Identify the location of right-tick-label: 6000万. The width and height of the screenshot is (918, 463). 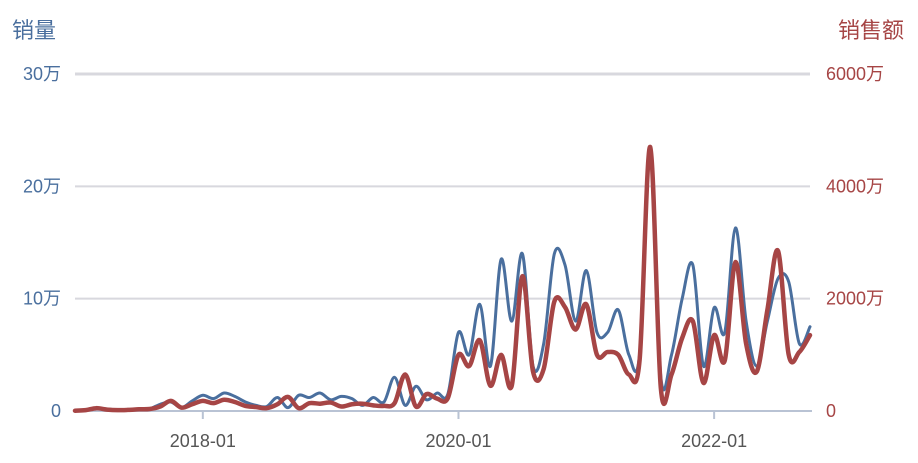
(855, 74).